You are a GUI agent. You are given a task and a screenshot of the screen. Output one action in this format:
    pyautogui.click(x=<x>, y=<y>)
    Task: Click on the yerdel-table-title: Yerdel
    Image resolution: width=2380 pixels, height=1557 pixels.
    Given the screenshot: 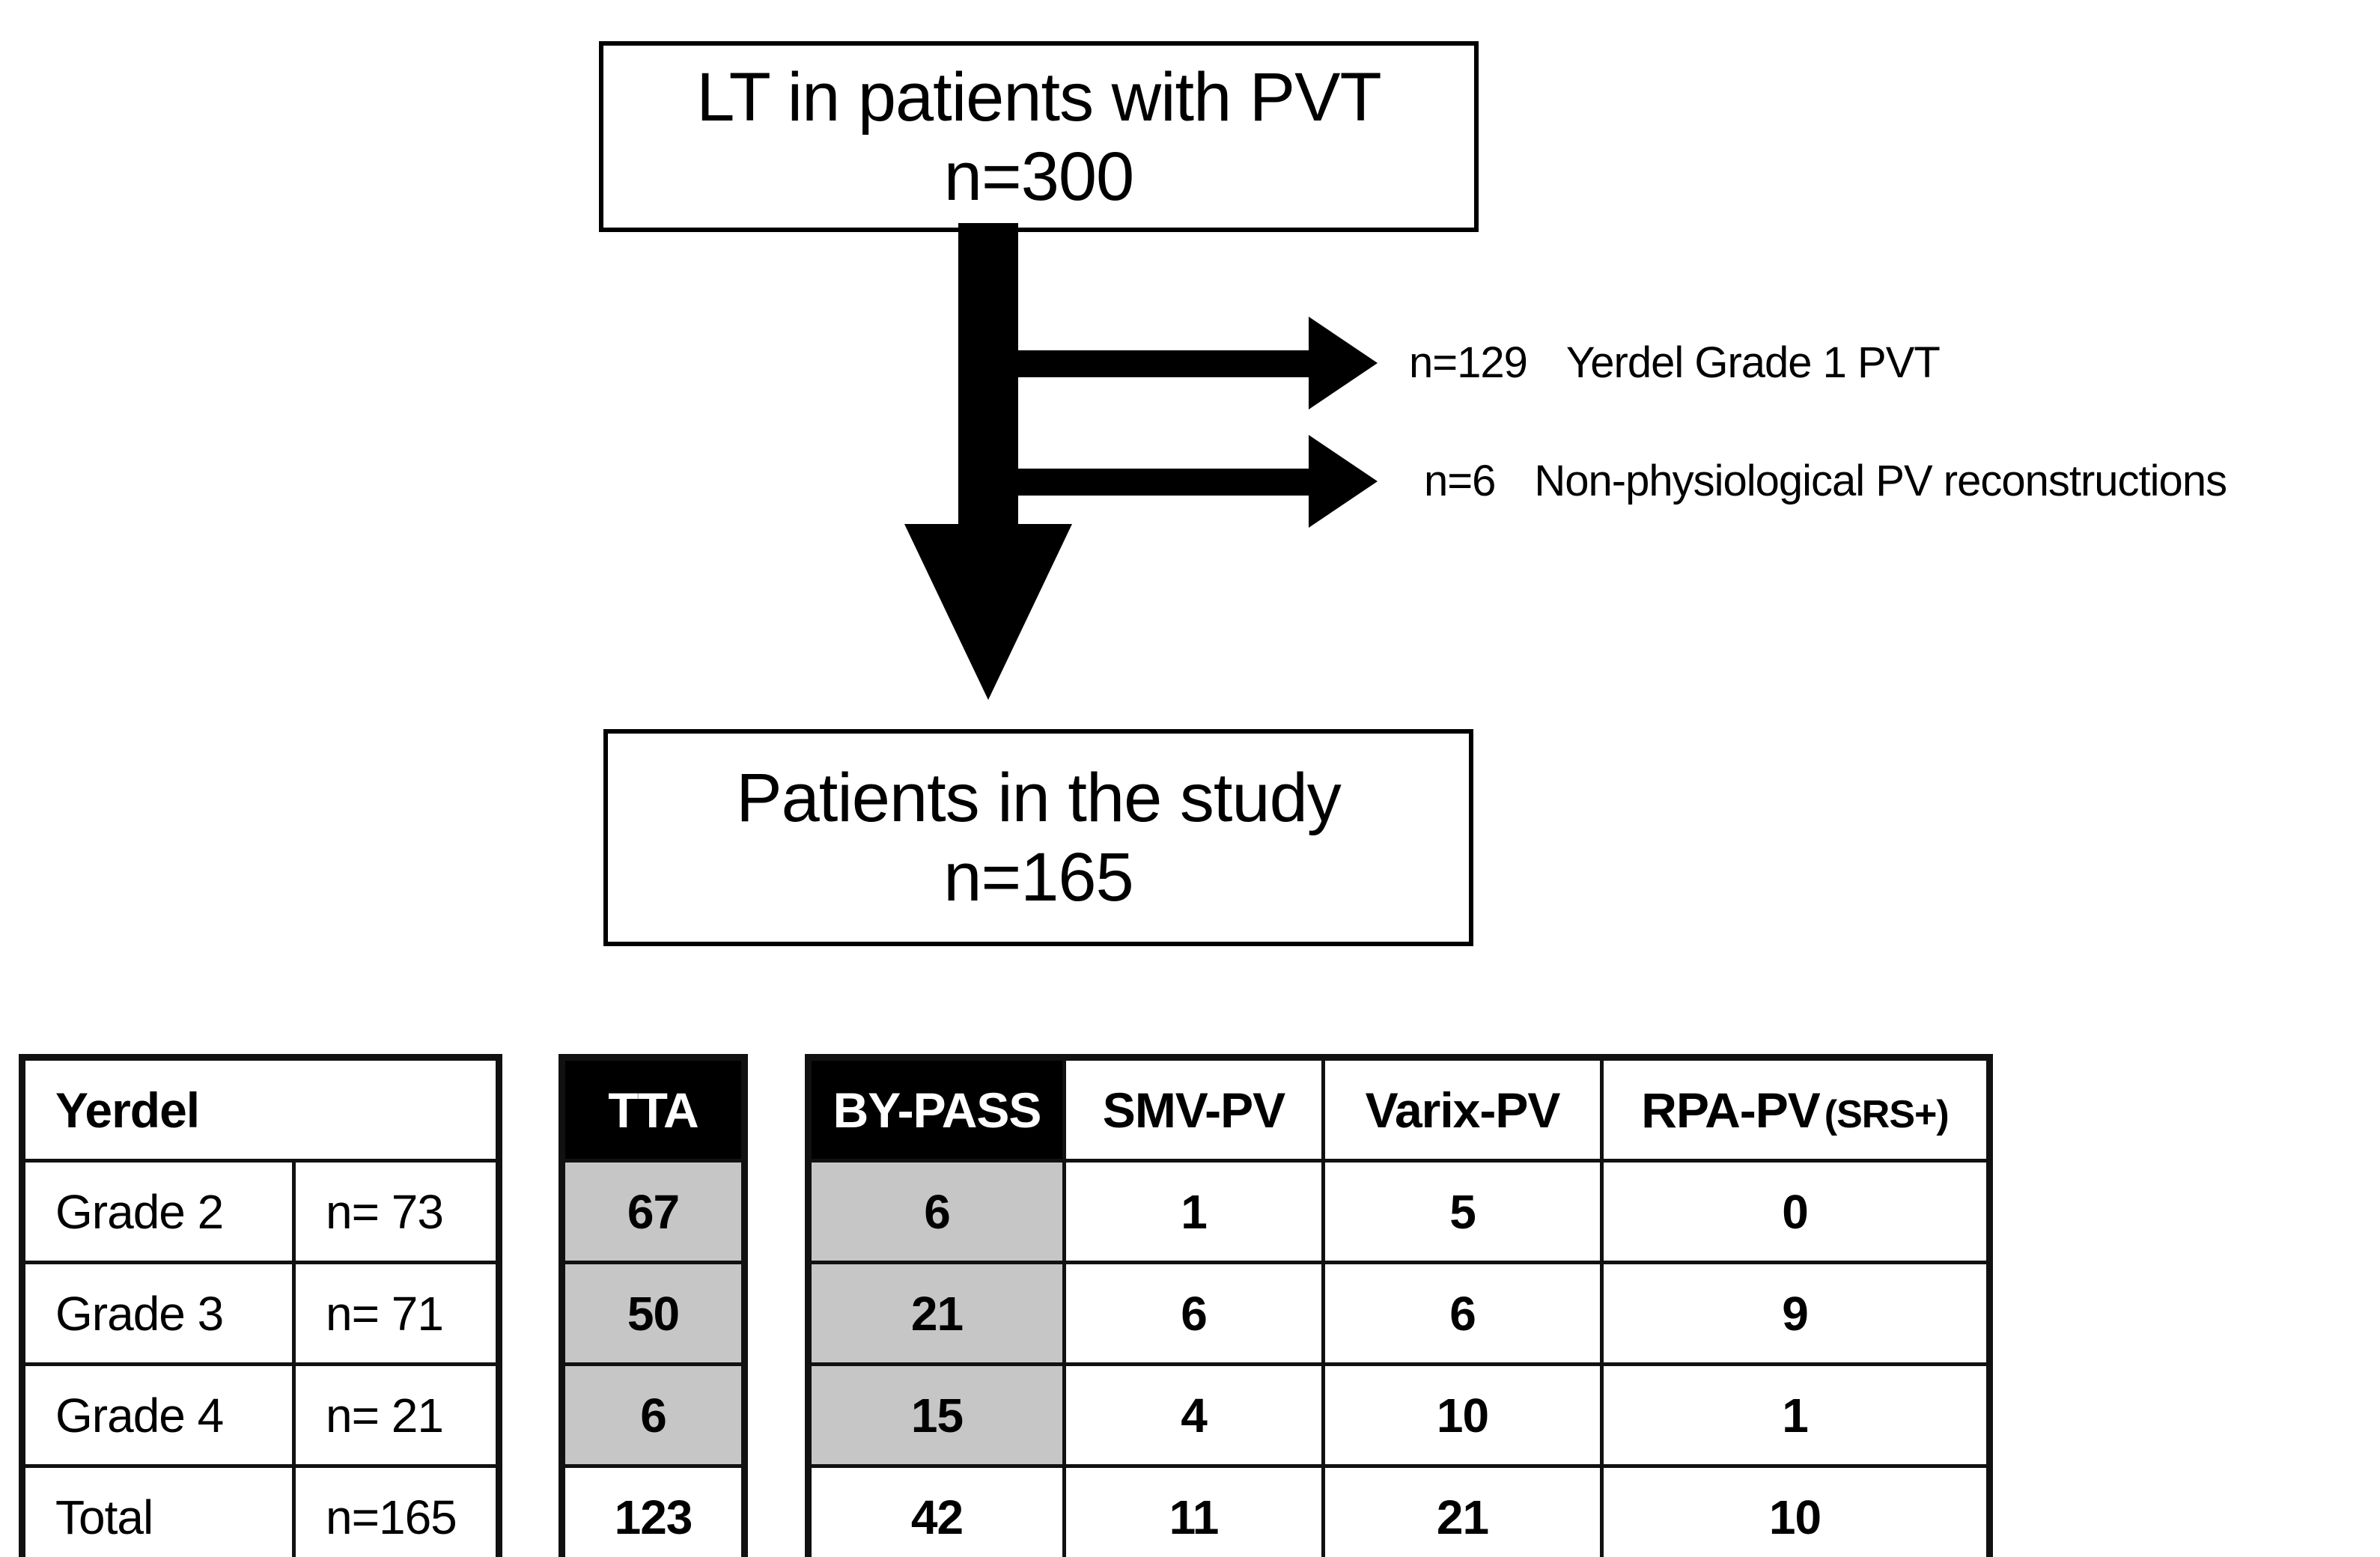 What is the action you would take?
    pyautogui.click(x=260, y=1109)
    